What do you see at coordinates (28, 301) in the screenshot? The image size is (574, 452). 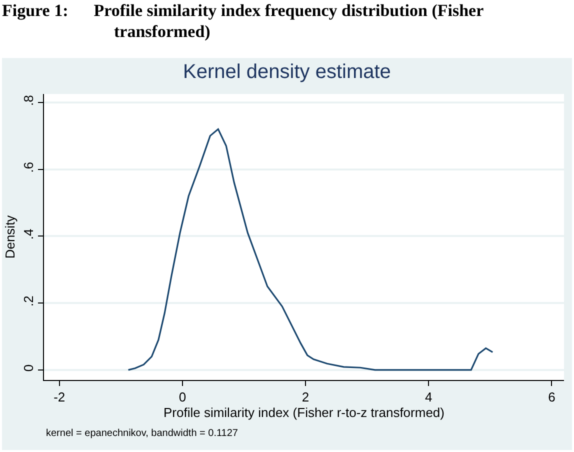 I see `y-tick-label: .2` at bounding box center [28, 301].